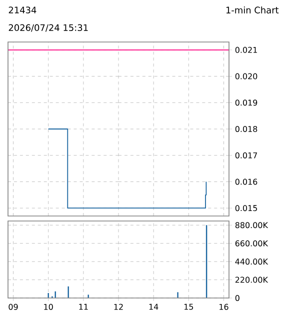 The height and width of the screenshot is (318, 285). Describe the element at coordinates (22, 10) in the screenshot. I see `chart-title: 21434` at that location.